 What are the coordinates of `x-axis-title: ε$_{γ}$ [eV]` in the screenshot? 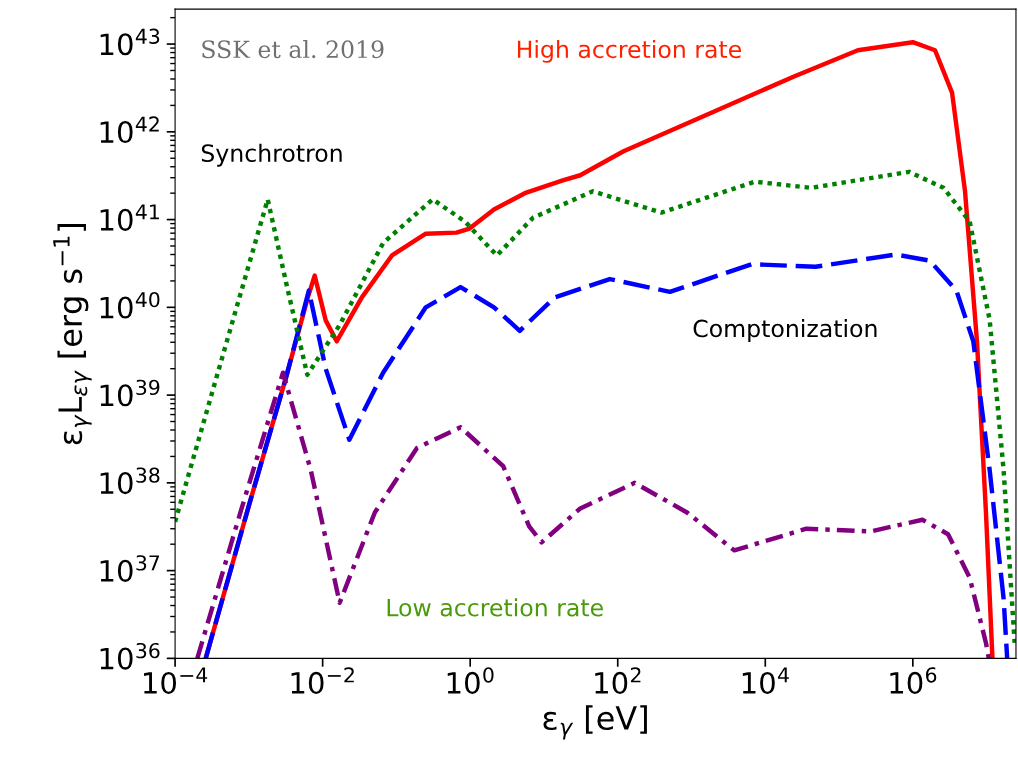 It's located at (595, 722).